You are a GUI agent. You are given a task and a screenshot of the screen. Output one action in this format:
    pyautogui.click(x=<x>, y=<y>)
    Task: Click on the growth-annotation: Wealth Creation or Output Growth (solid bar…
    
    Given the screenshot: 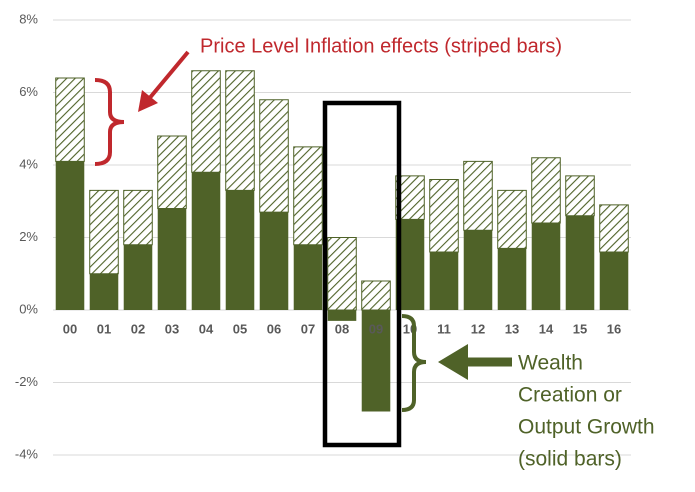 What is the action you would take?
    pyautogui.click(x=586, y=411)
    